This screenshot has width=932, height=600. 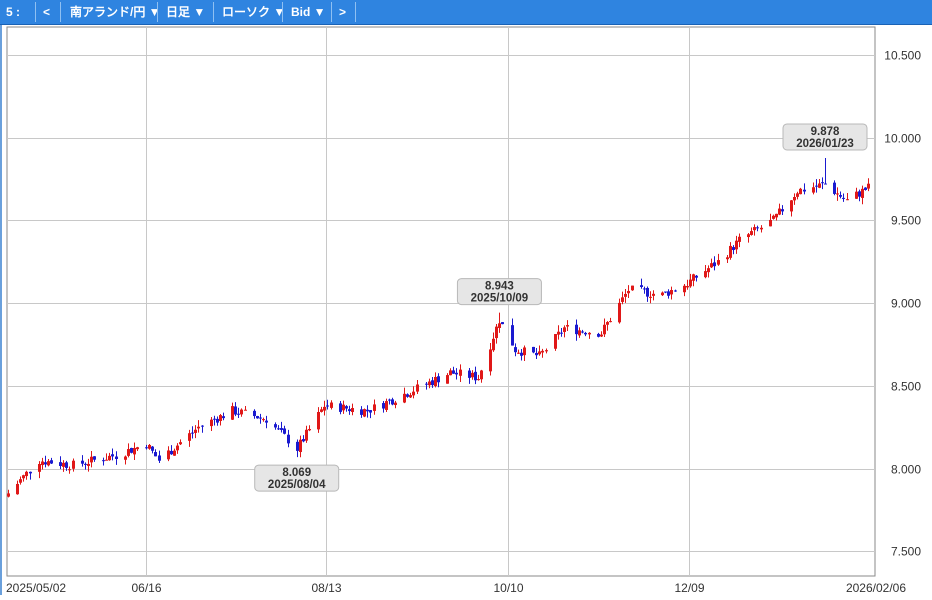 What do you see at coordinates (47, 12) in the screenshot?
I see `prev-button: <` at bounding box center [47, 12].